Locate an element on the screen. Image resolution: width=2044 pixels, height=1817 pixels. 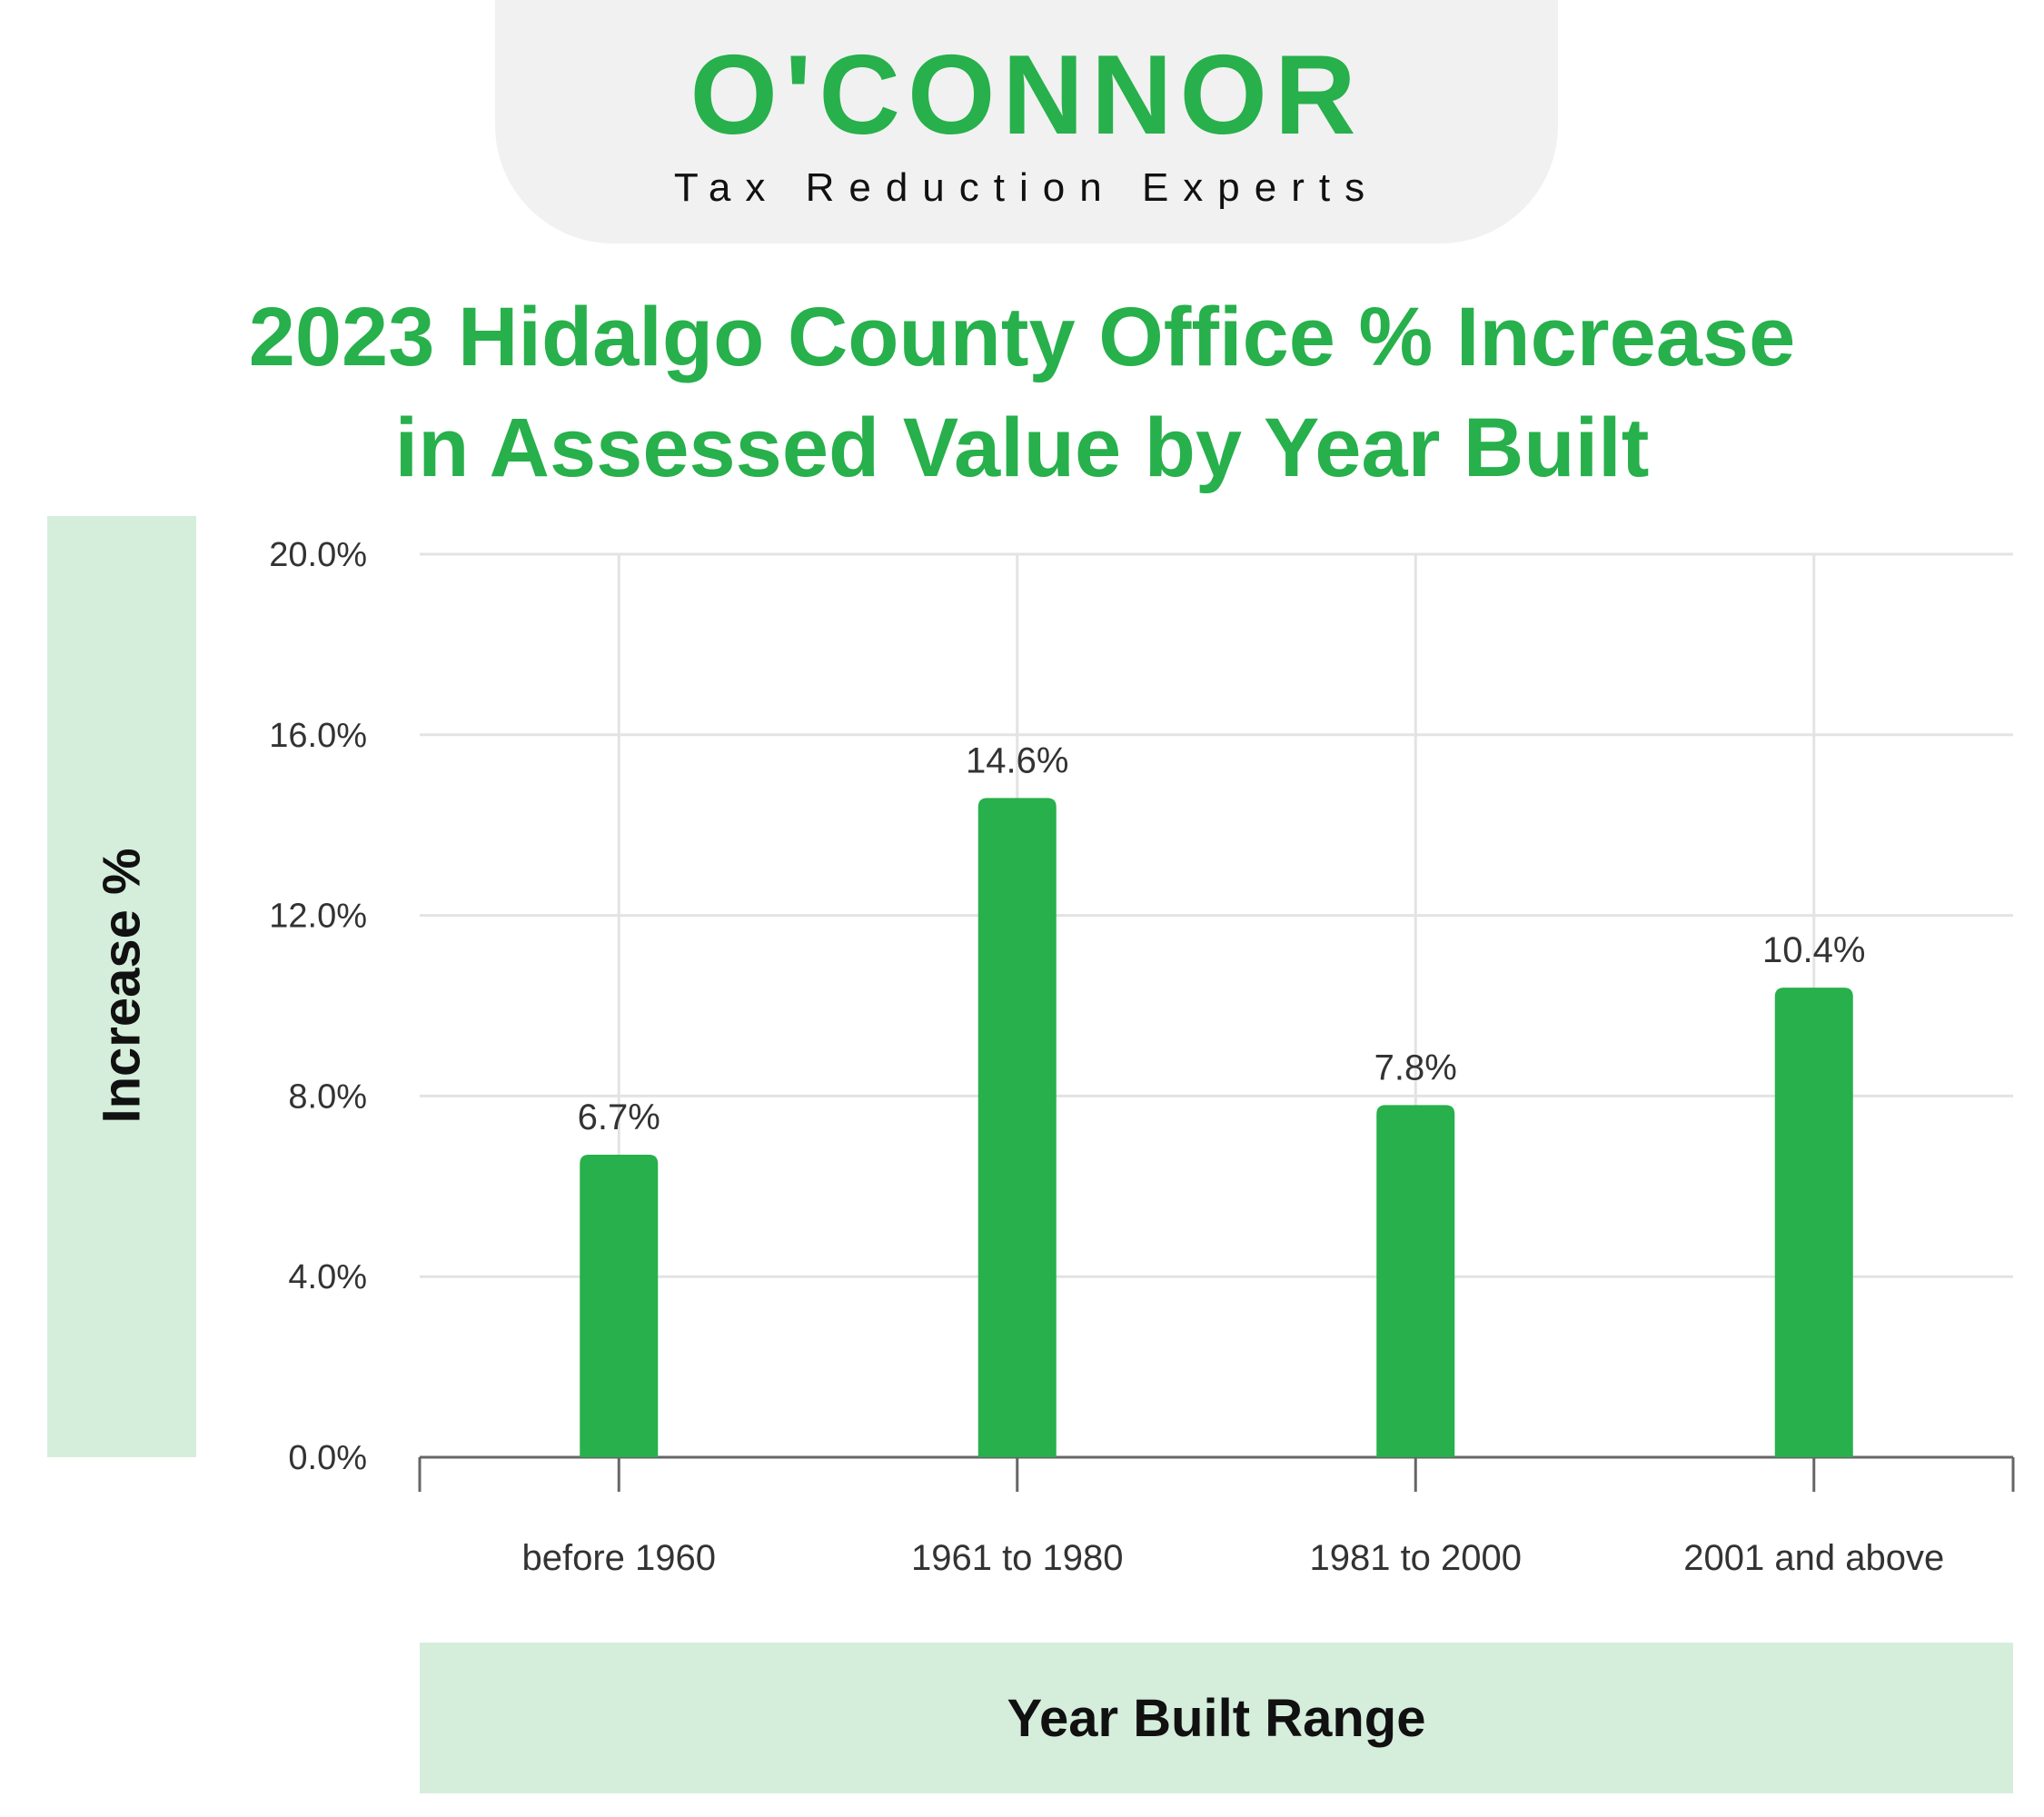
chart-title-line-1: 2023 Hidalgo County Office % Increase is located at coordinates (1022, 337).